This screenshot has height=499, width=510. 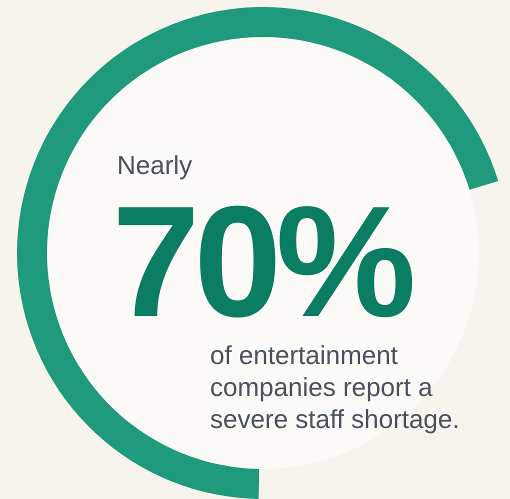 What do you see at coordinates (335, 387) in the screenshot?
I see `text: of entertainment companies report a severe staff shortage.` at bounding box center [335, 387].